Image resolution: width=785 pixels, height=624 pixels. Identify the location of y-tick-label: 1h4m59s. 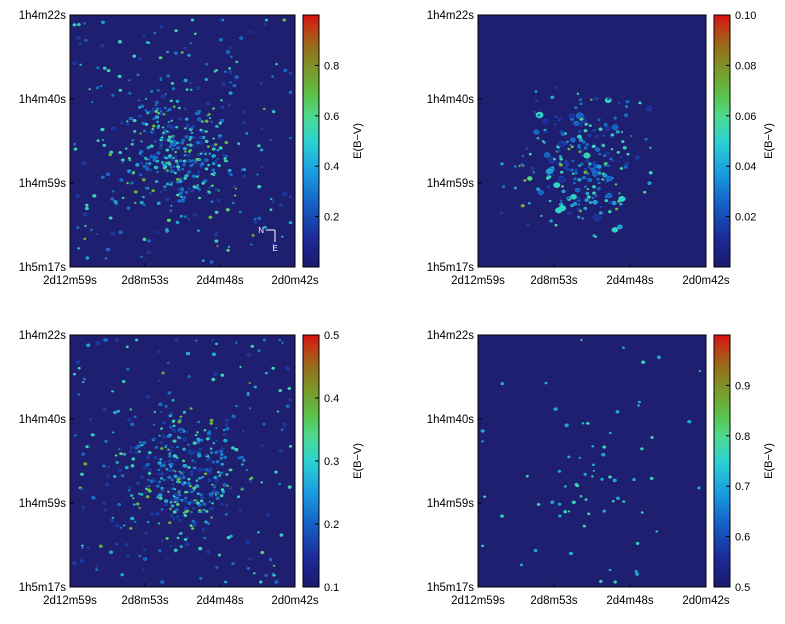
(451, 184).